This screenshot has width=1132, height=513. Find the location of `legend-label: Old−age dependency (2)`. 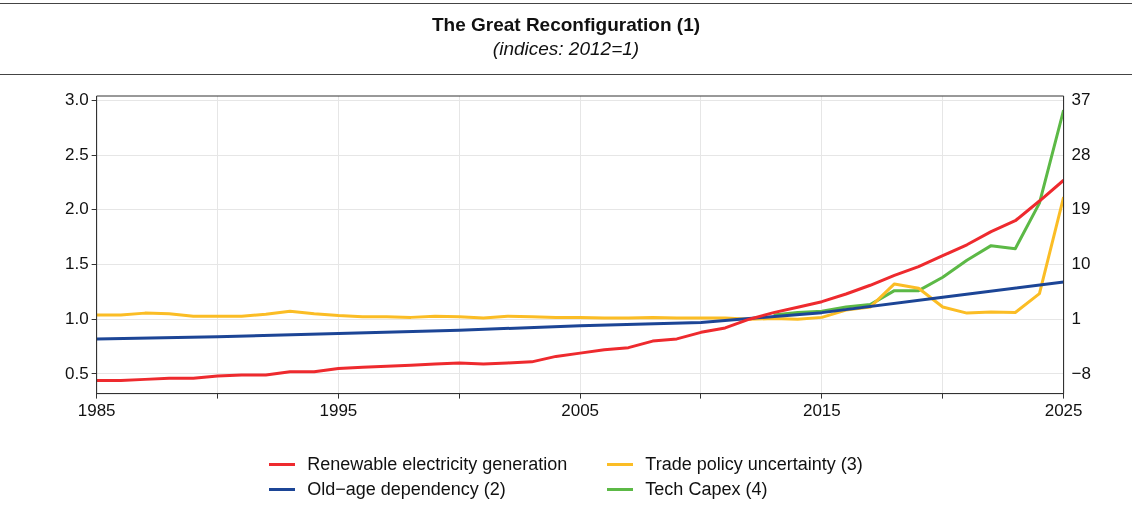

legend-label: Old−age dependency (2) is located at coordinates (406, 489).